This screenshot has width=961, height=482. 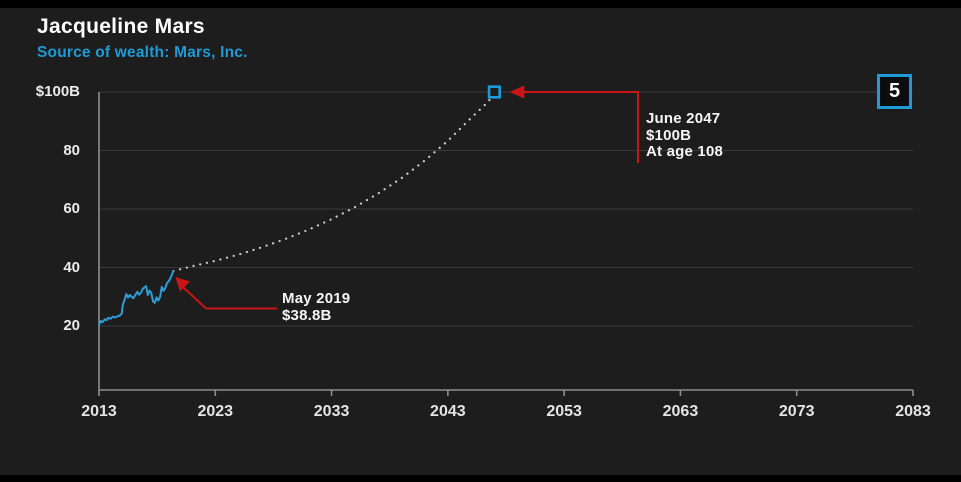 I want to click on projection-path, so click(x=334, y=181).